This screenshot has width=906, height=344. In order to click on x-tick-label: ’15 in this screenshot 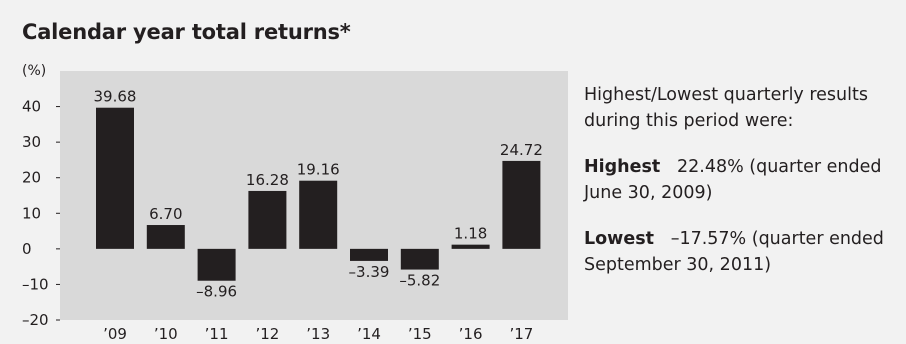, I will do `click(420, 334)`.